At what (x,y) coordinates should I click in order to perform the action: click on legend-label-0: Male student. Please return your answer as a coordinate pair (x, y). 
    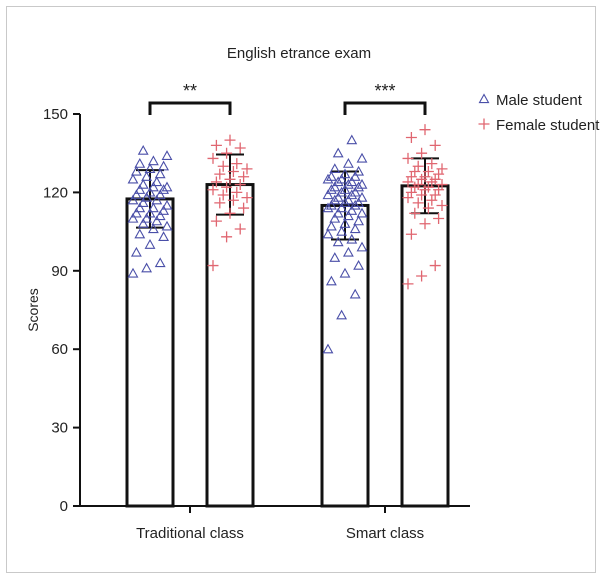
    Looking at the image, I should click on (539, 100).